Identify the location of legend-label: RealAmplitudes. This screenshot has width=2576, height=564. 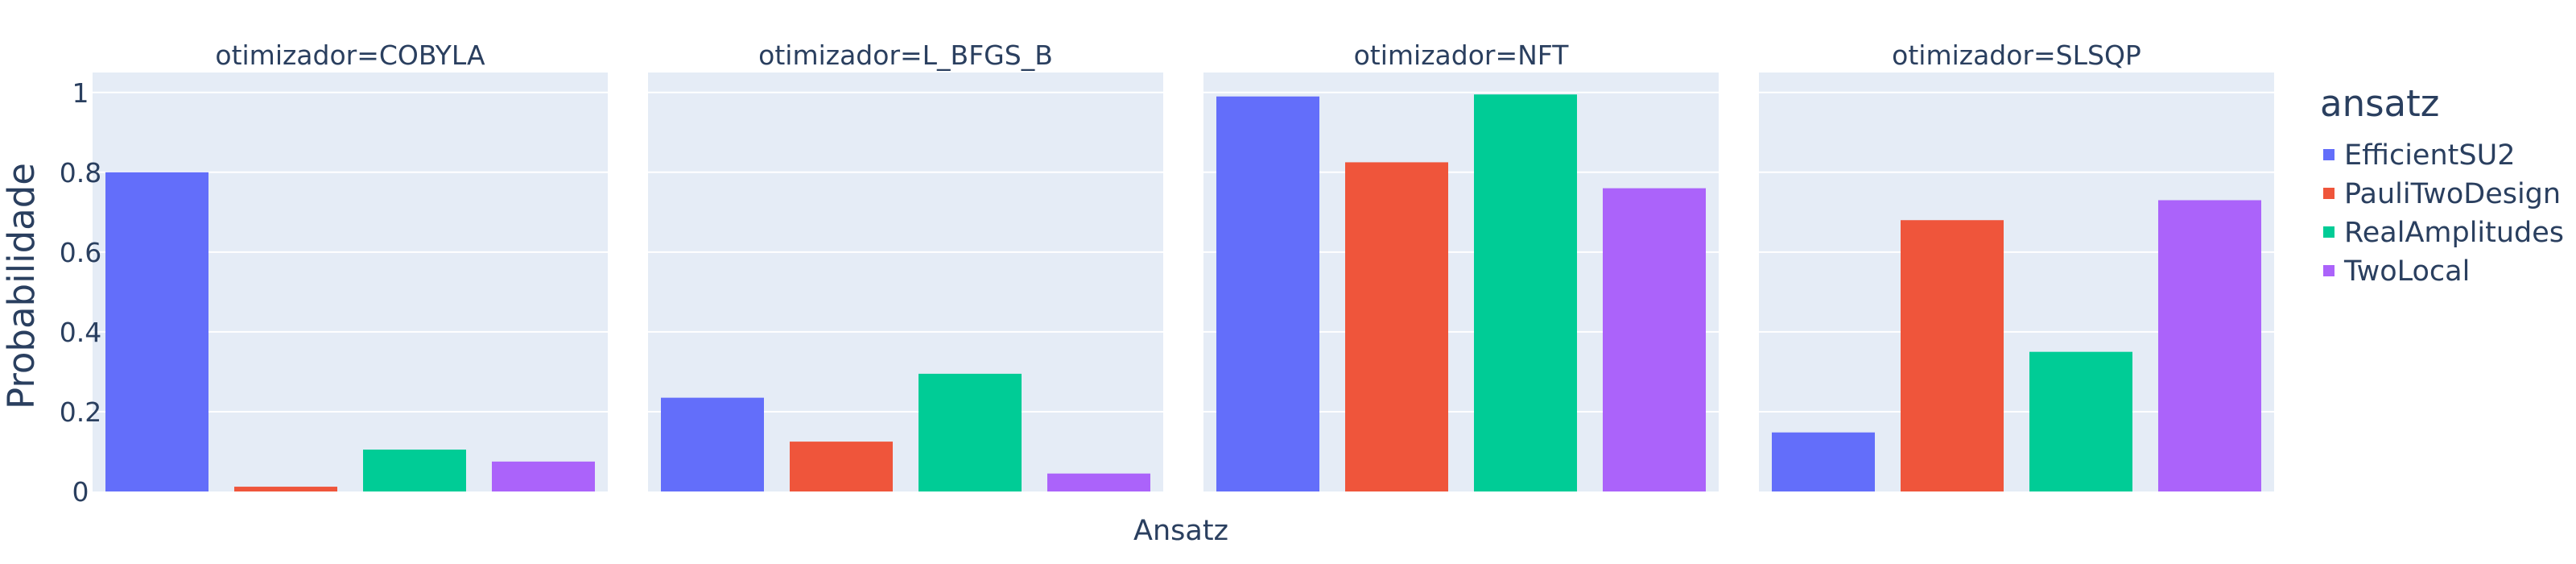
(2454, 233).